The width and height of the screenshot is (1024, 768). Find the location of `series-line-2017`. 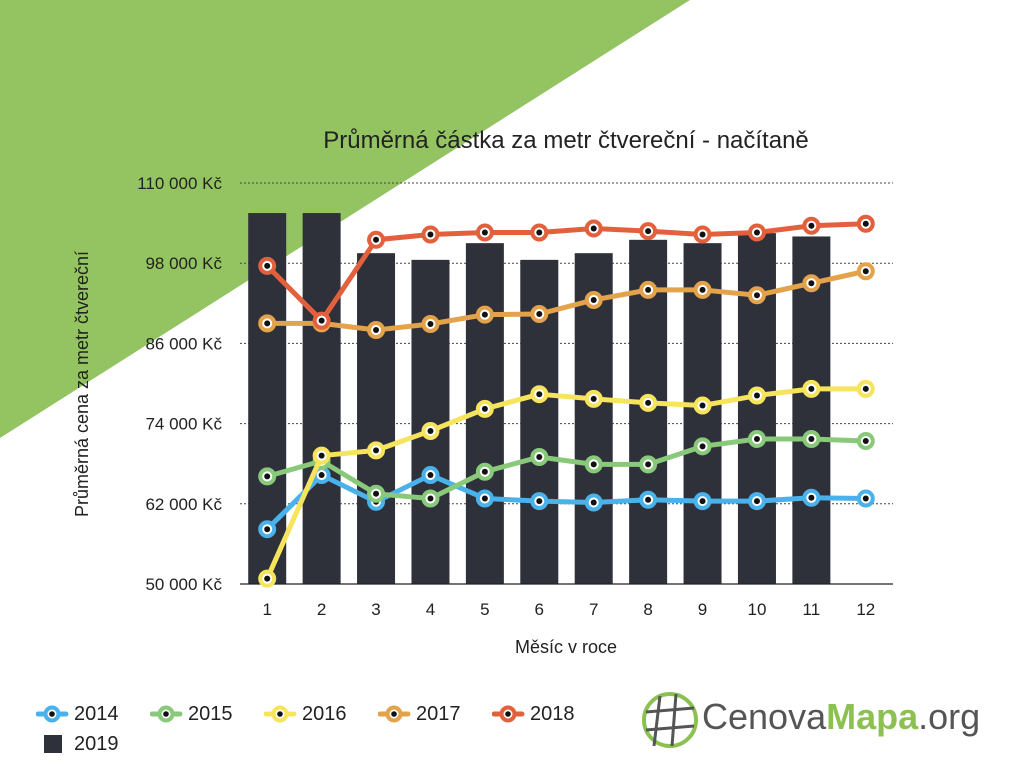

series-line-2017 is located at coordinates (566, 300).